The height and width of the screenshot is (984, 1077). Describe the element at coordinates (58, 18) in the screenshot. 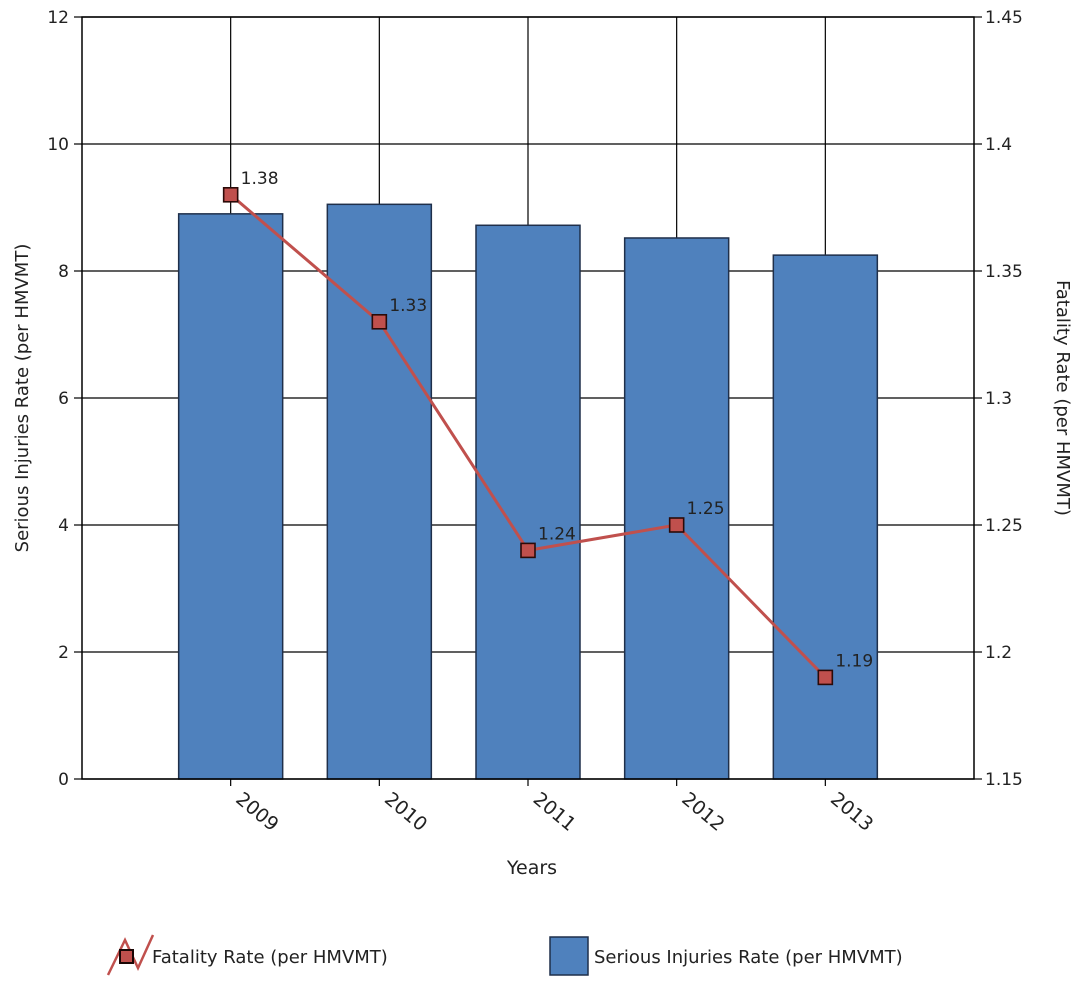

I see `left-tick-label: 12` at that location.